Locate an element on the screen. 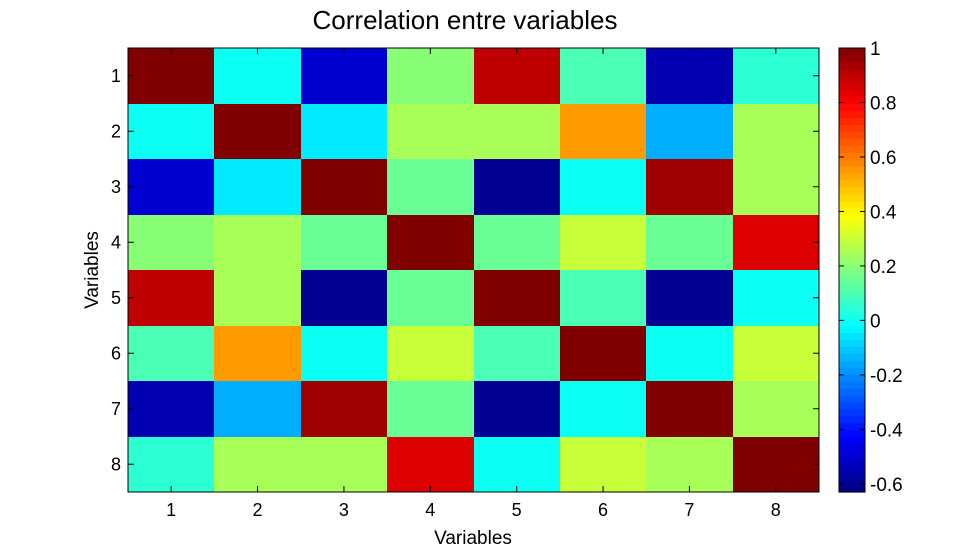 The width and height of the screenshot is (977, 553). x-tick-label: 5 is located at coordinates (517, 510).